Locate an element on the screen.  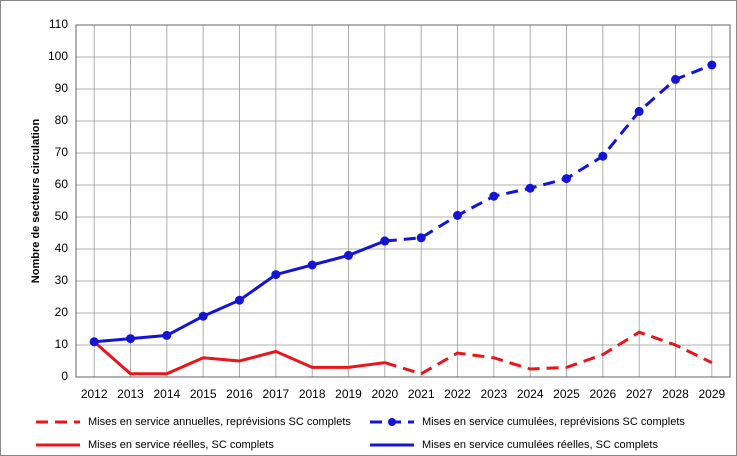
y-tick-label: 100 is located at coordinates (58, 56).